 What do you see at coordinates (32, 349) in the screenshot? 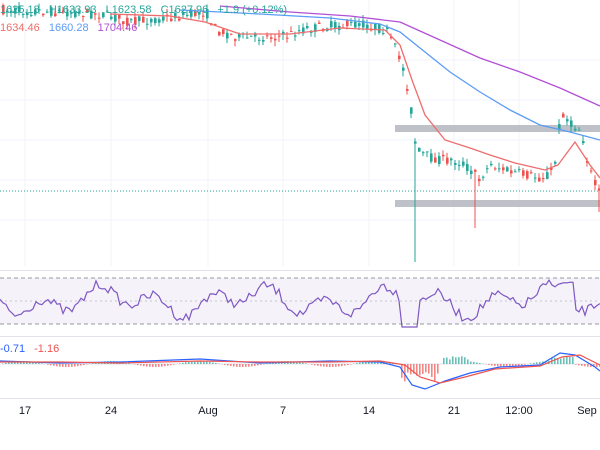
I see `macd-legend: -0.71 -1.16` at bounding box center [32, 349].